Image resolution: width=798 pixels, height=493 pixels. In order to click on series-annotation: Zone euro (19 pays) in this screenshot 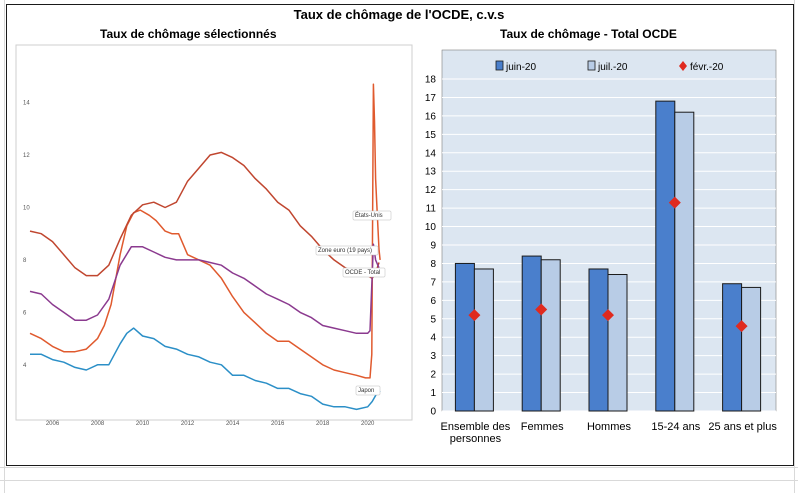, I will do `click(345, 251)`.